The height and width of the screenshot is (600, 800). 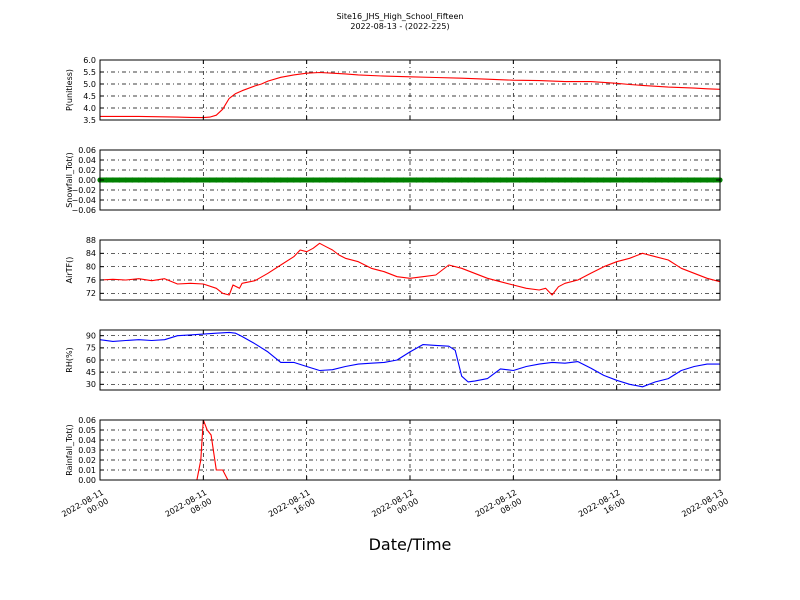 What do you see at coordinates (69, 359) in the screenshot?
I see `y-axis-label: RH(%)` at bounding box center [69, 359].